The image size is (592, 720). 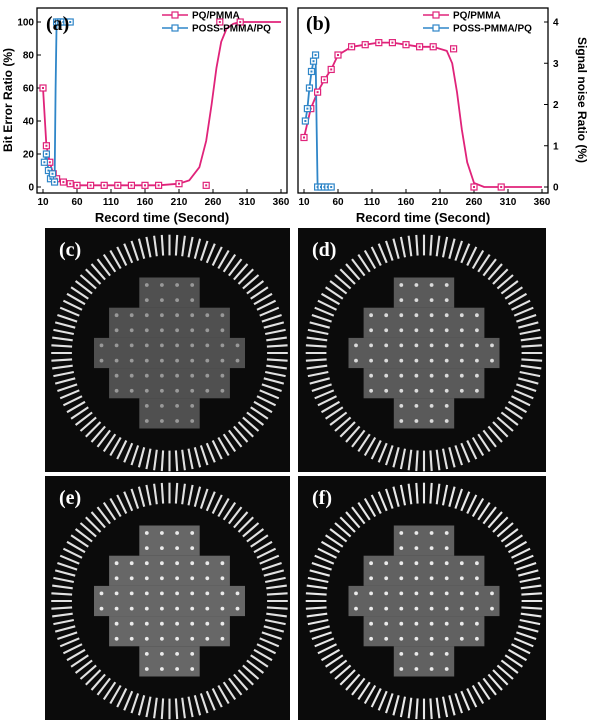 What do you see at coordinates (169, 353) in the screenshot?
I see `radial-ring-pattern` at bounding box center [169, 353].